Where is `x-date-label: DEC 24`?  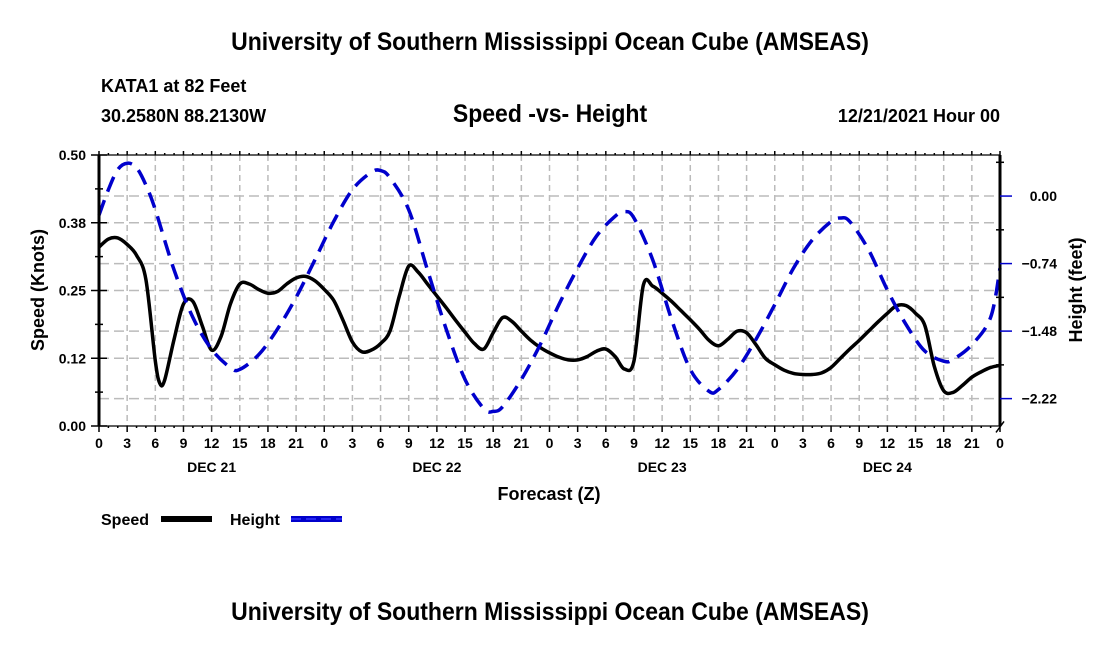
x-date-label: DEC 24 is located at coordinates (887, 467).